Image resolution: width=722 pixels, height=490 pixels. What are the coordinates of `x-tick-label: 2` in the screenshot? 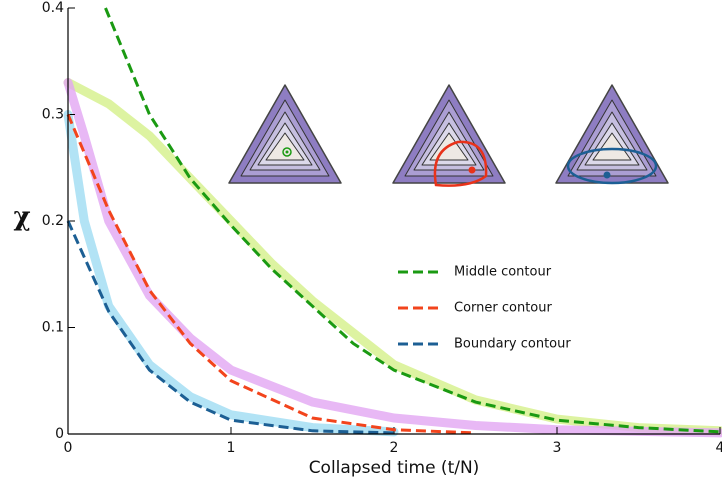 It's located at (394, 448).